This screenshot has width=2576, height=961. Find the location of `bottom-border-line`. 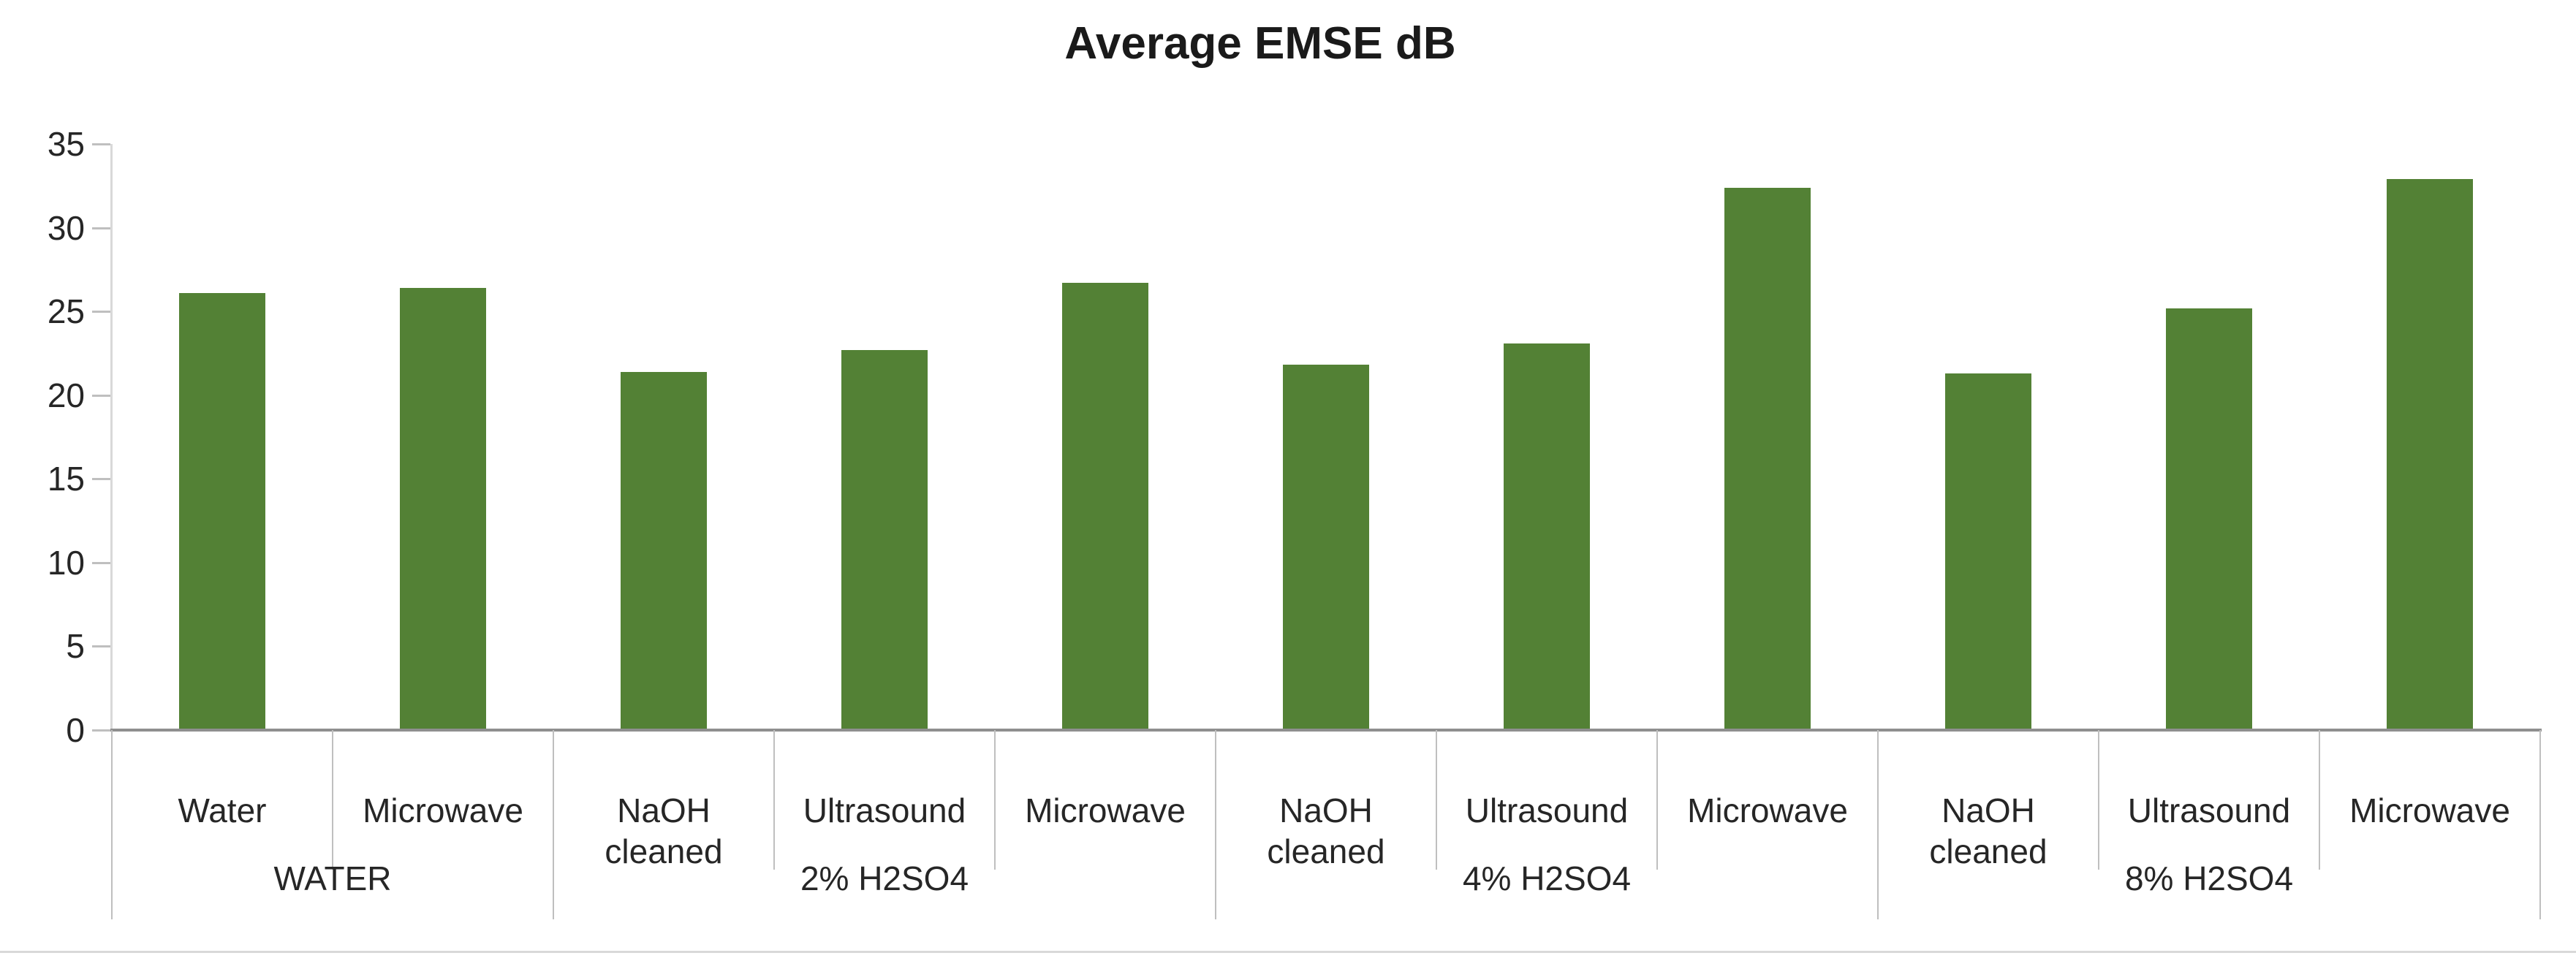

bottom-border-line is located at coordinates (1288, 952).